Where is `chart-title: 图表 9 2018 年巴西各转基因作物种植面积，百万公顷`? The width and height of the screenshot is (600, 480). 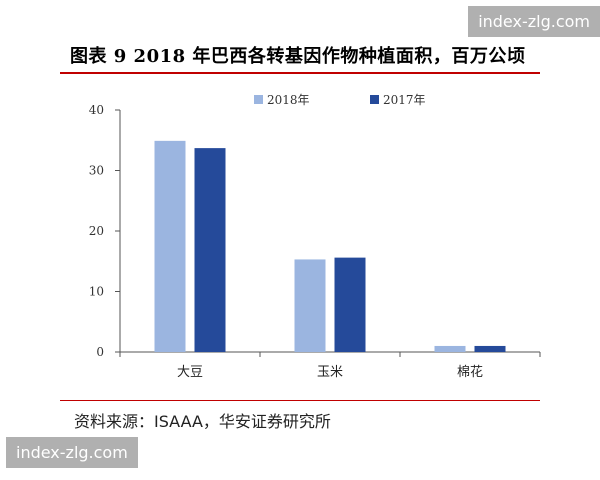
chart-title: 图表 9 2018 年巴西各转基因作物种植面积，百万公顷 is located at coordinates (298, 56).